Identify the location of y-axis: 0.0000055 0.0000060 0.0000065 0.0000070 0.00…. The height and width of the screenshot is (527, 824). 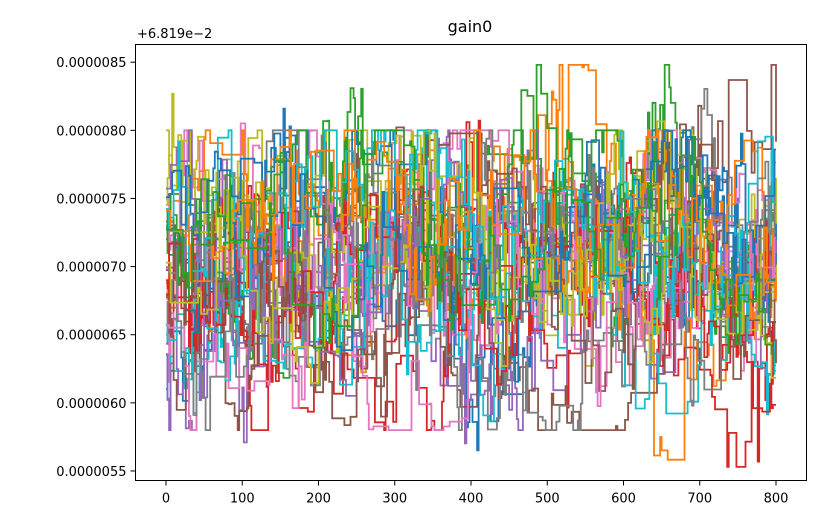
(96, 268).